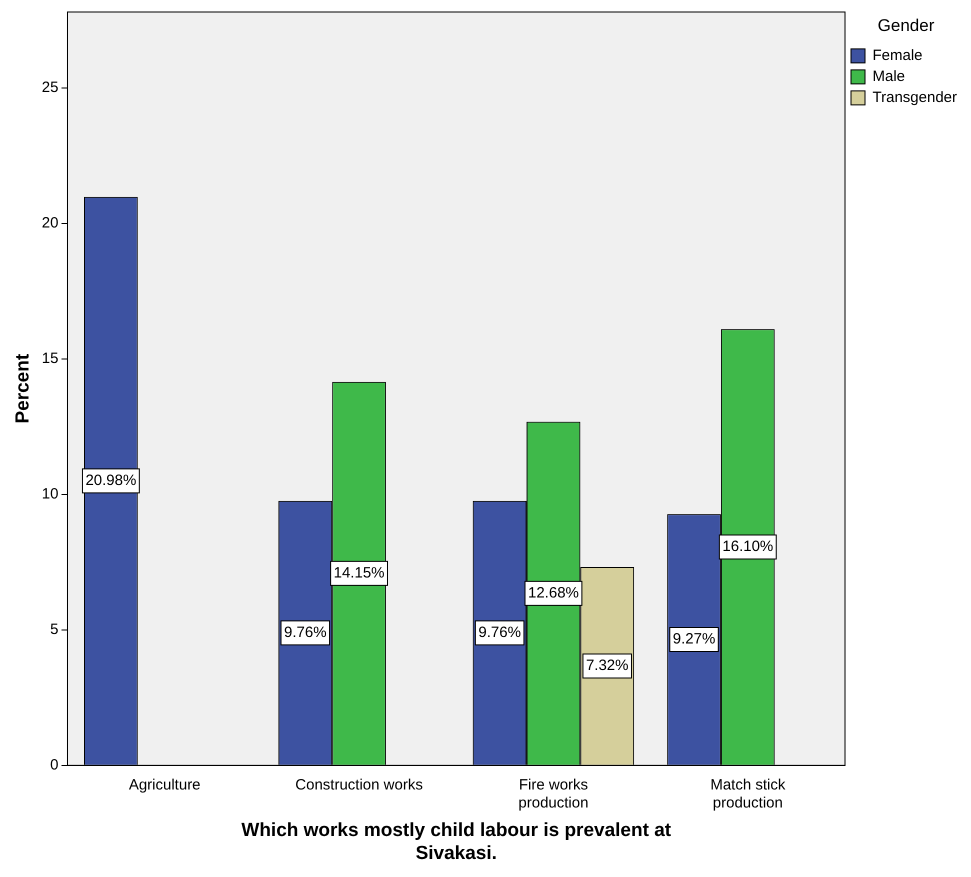 The width and height of the screenshot is (971, 877). I want to click on y-tick-label: 15, so click(50, 359).